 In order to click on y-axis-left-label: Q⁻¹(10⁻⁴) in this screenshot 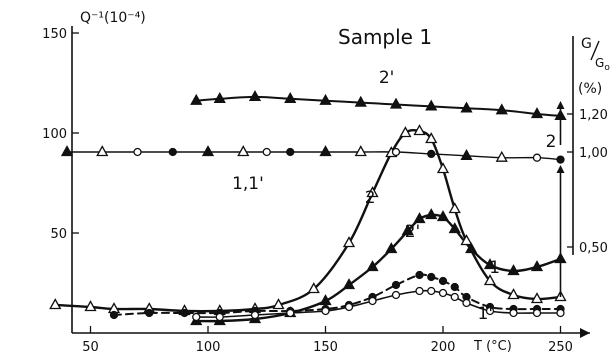, I will do `click(113, 18)`.